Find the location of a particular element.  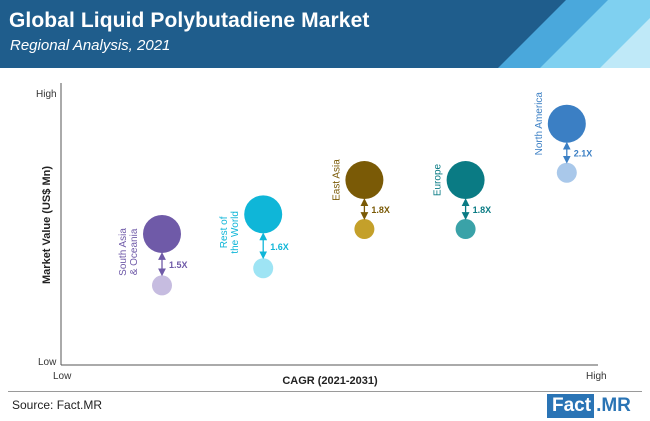

bubble-2021-east-asia is located at coordinates (364, 229).